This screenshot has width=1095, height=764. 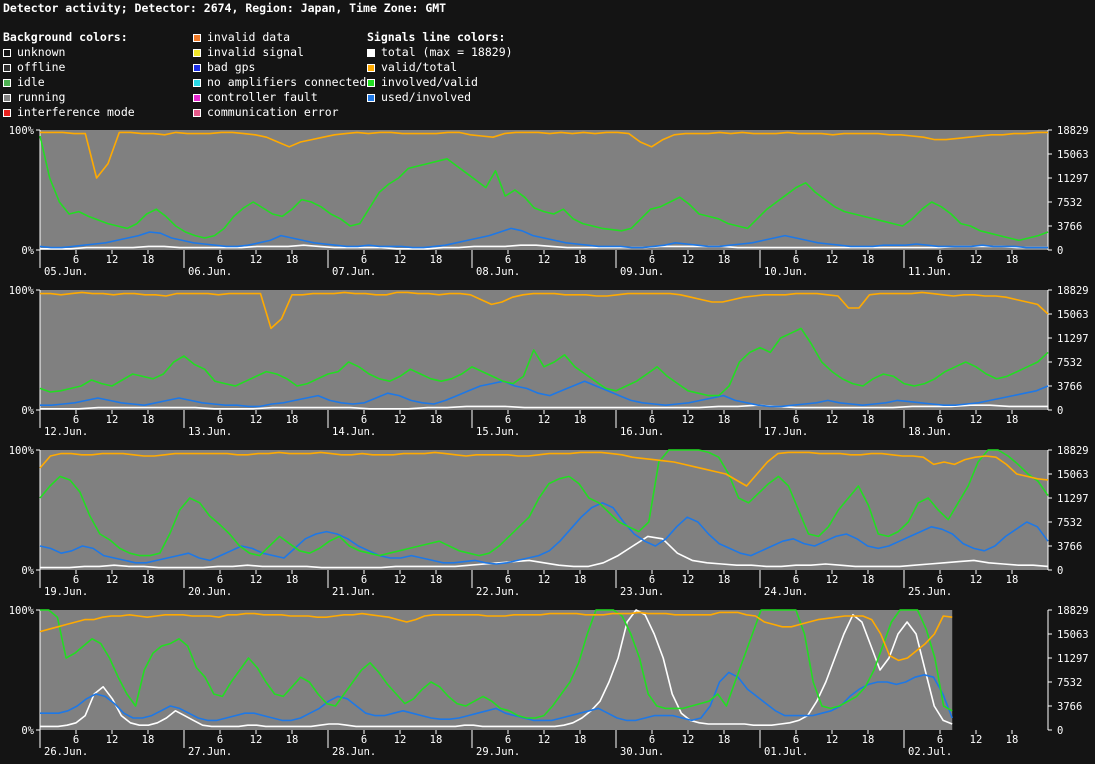 I want to click on day-label: 12.Jun., so click(x=66, y=432).